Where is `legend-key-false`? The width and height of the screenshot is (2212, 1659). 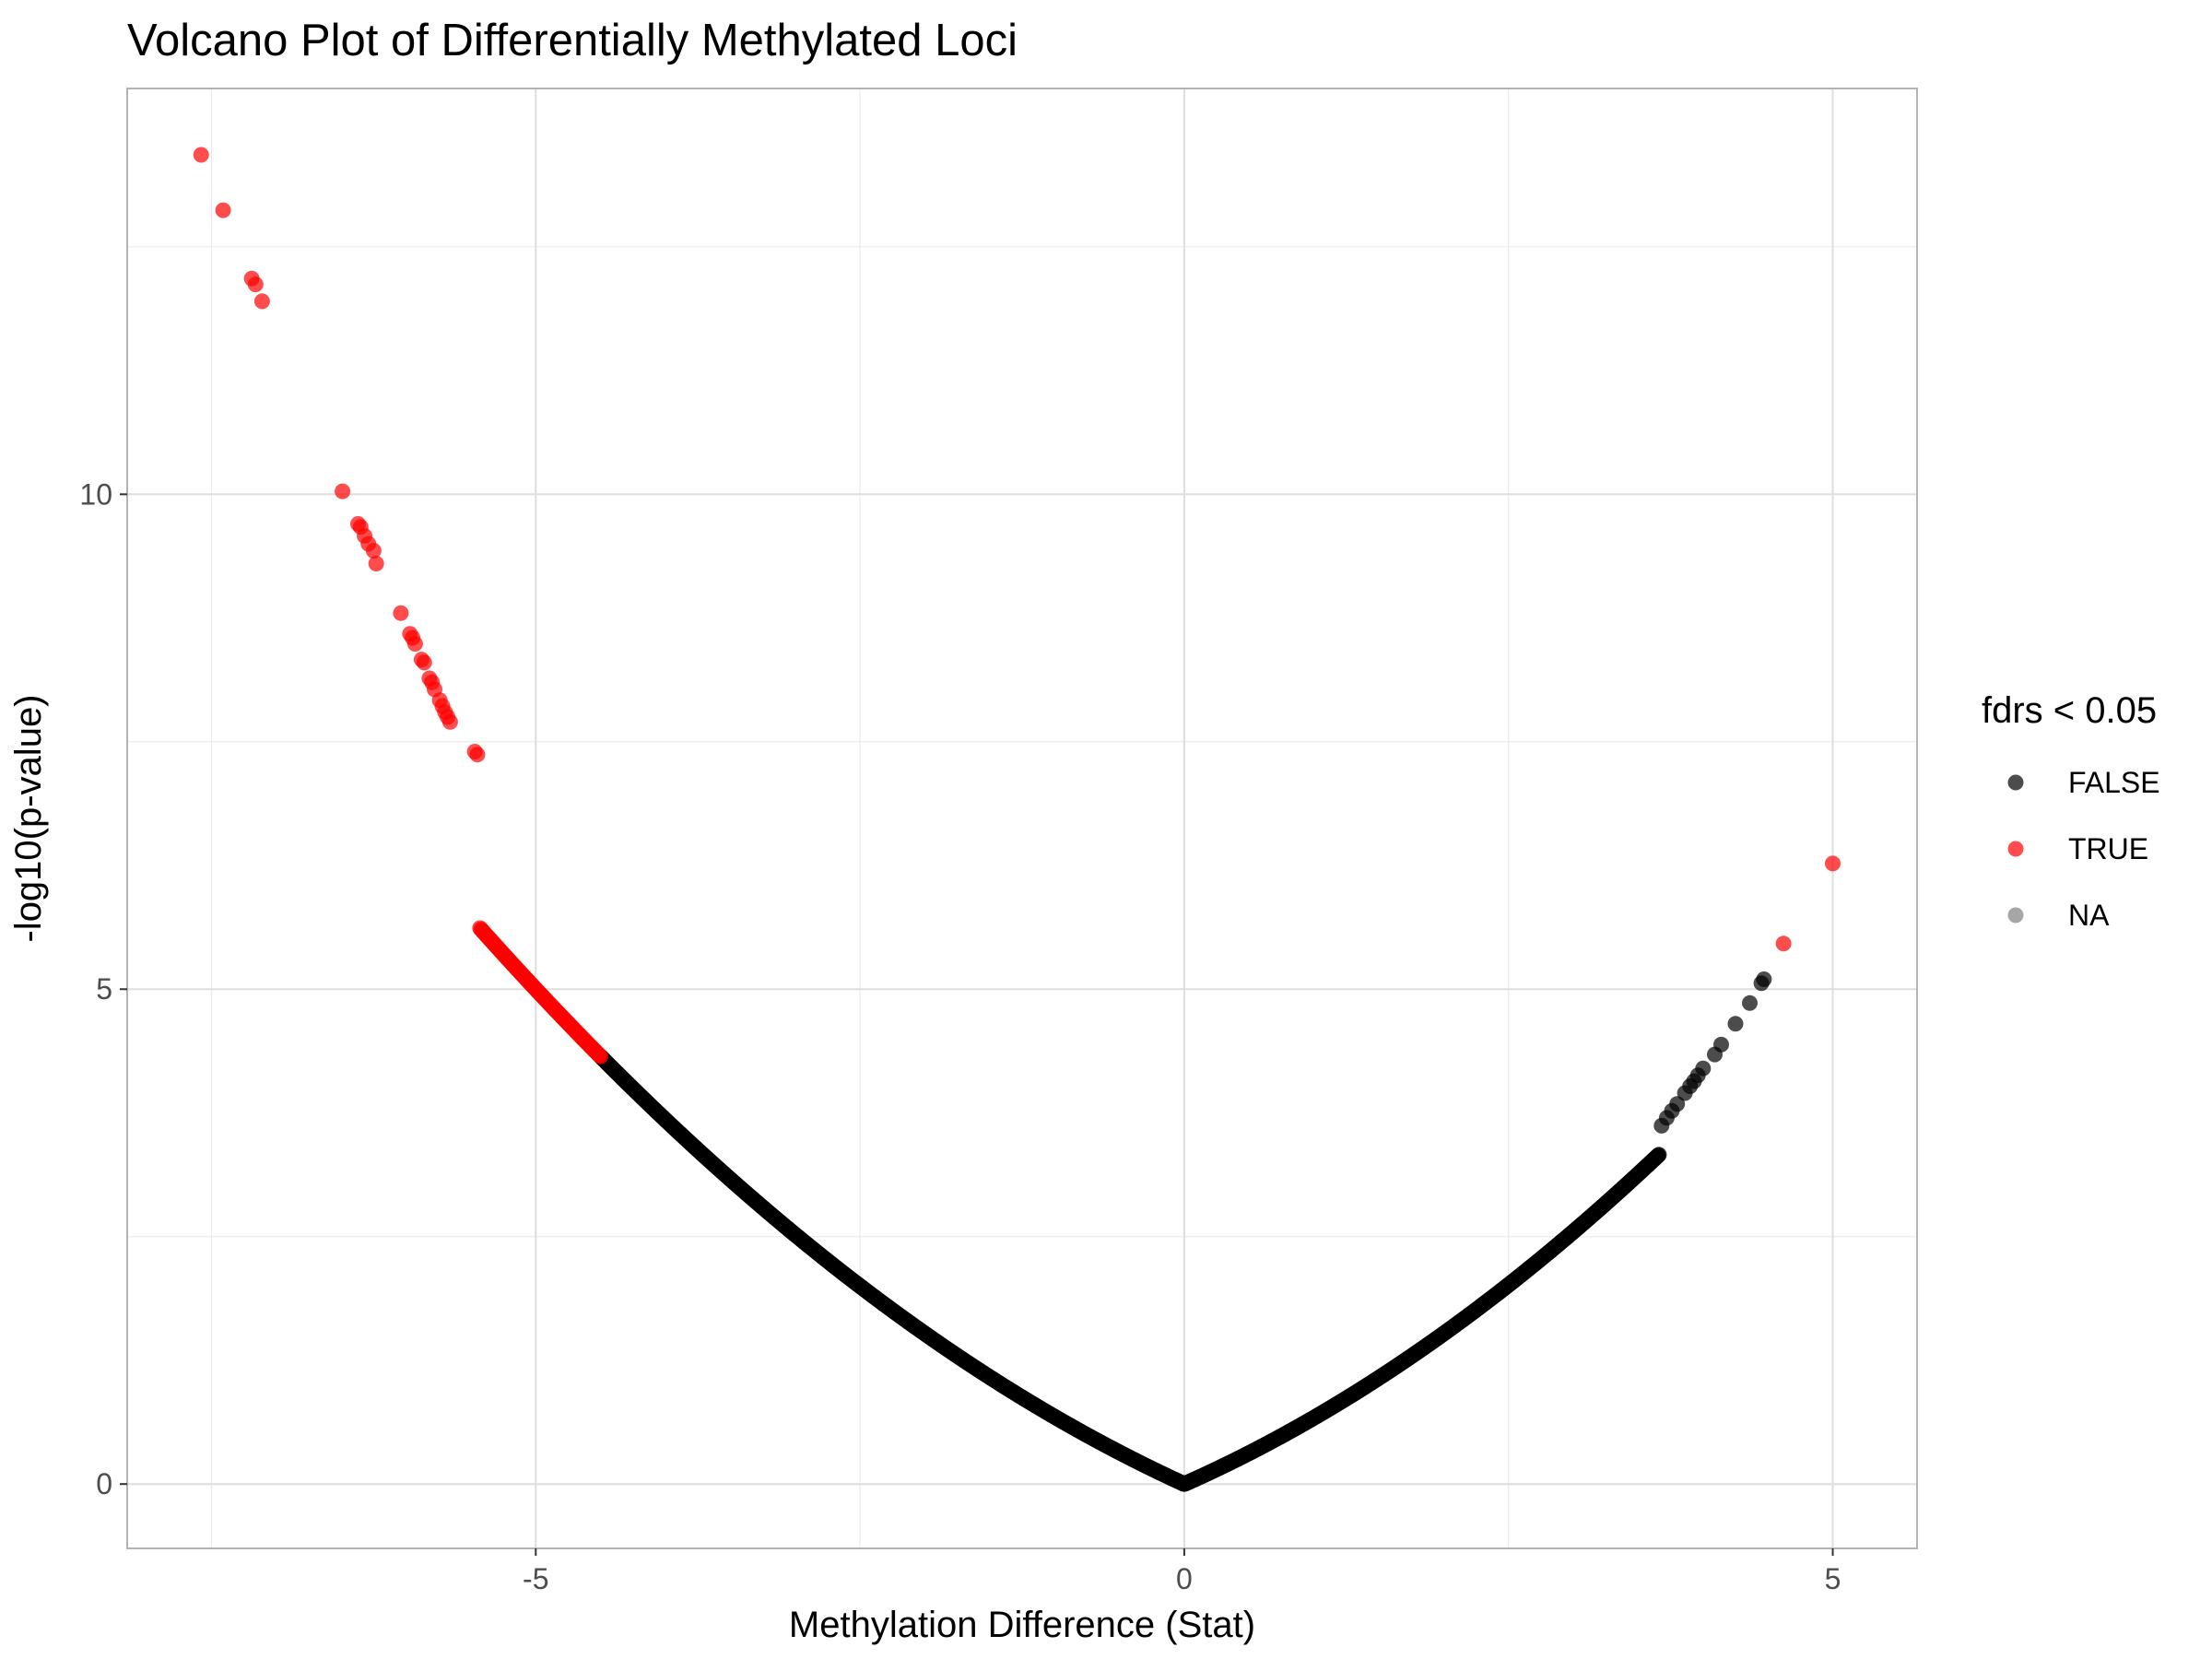
legend-key-false is located at coordinates (2015, 782).